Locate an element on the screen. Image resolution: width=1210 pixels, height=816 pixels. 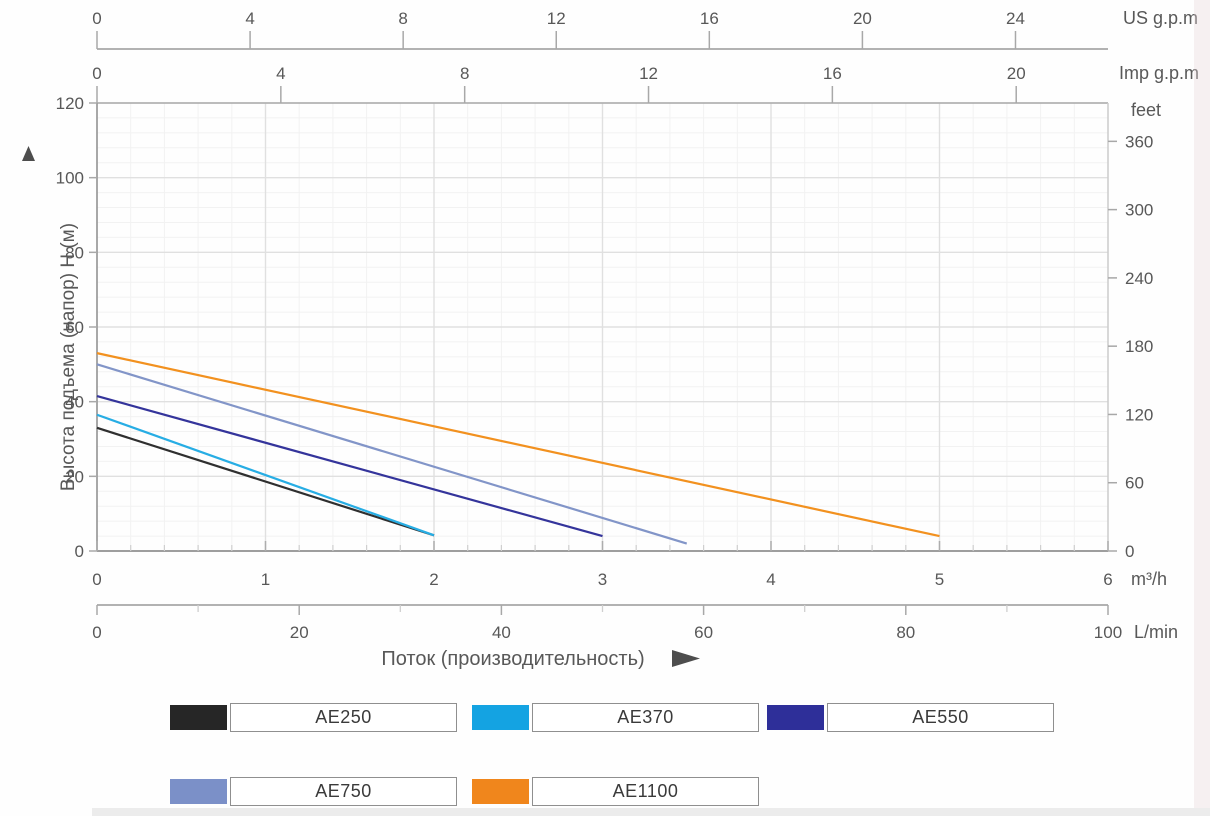
us-gpm-unit-label: US g.p.m is located at coordinates (1160, 18).